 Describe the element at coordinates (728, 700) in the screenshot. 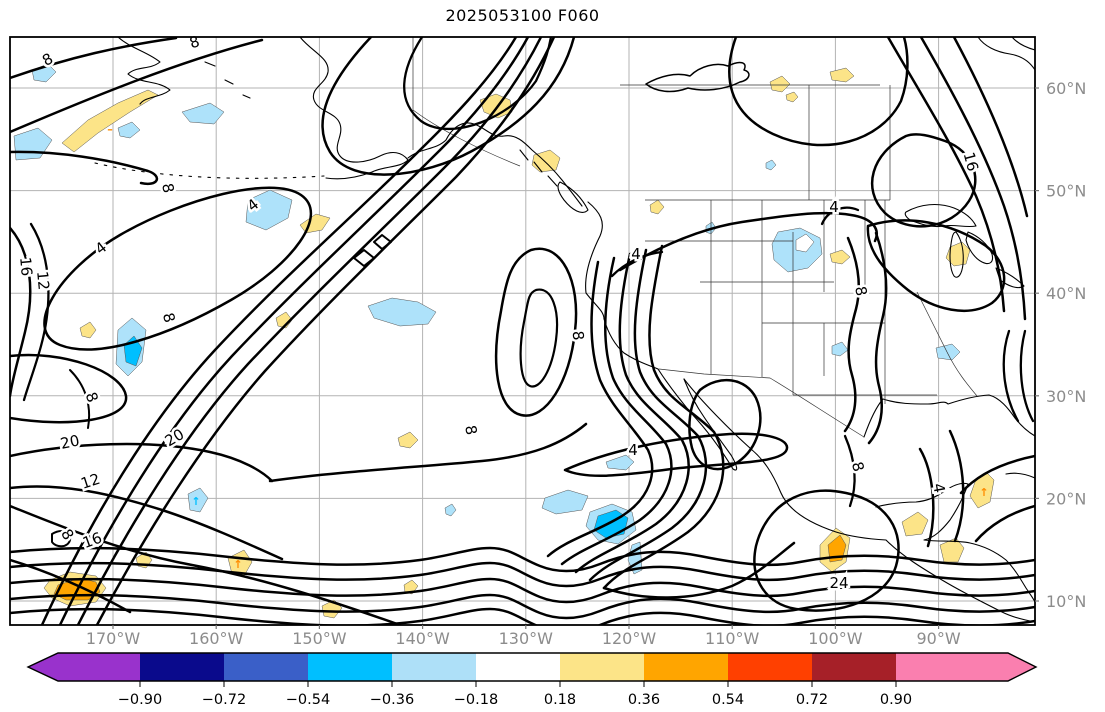

I see `colorbar-tick-label: 0.54` at that location.